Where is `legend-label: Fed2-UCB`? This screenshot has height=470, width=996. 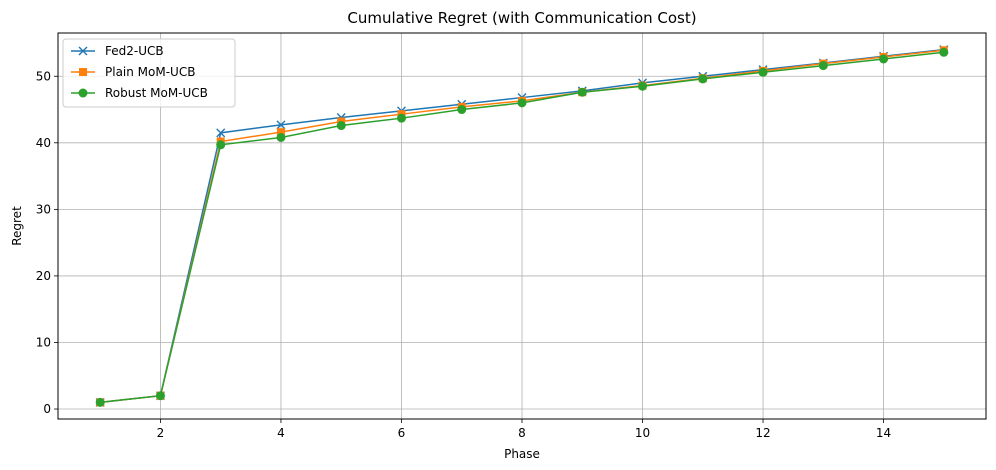
legend-label: Fed2-UCB is located at coordinates (134, 51).